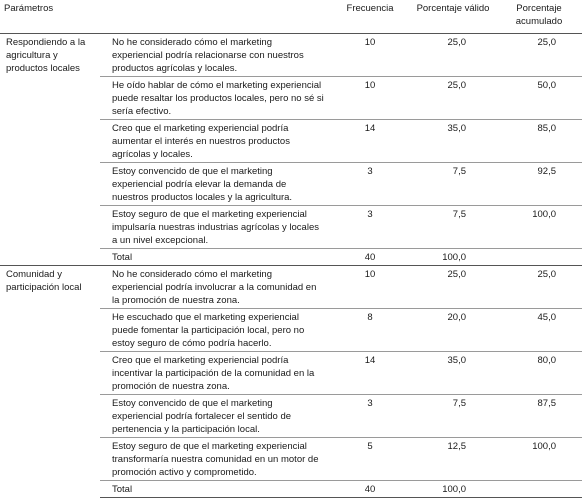 The image size is (582, 499). I want to click on header-frecuencia: Frecuencia, so click(370, 17).